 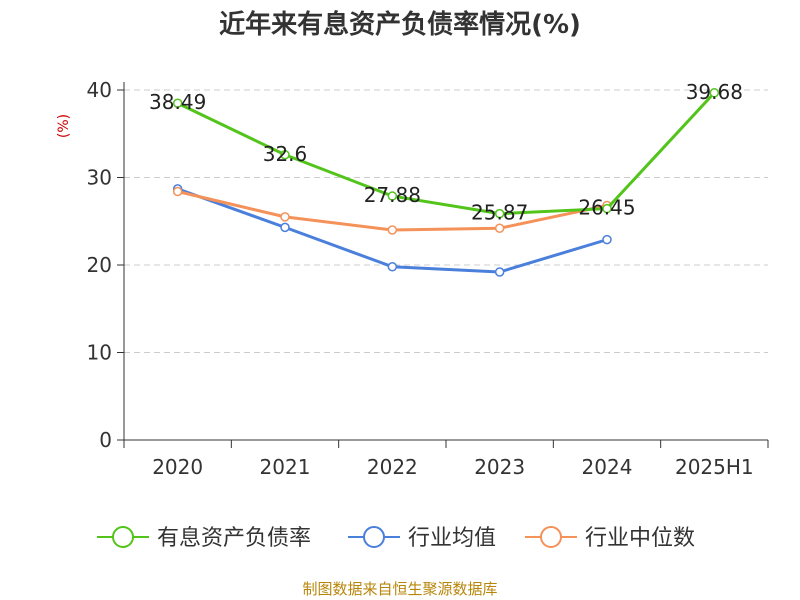 I want to click on data-label: 38.49, so click(x=177, y=102).